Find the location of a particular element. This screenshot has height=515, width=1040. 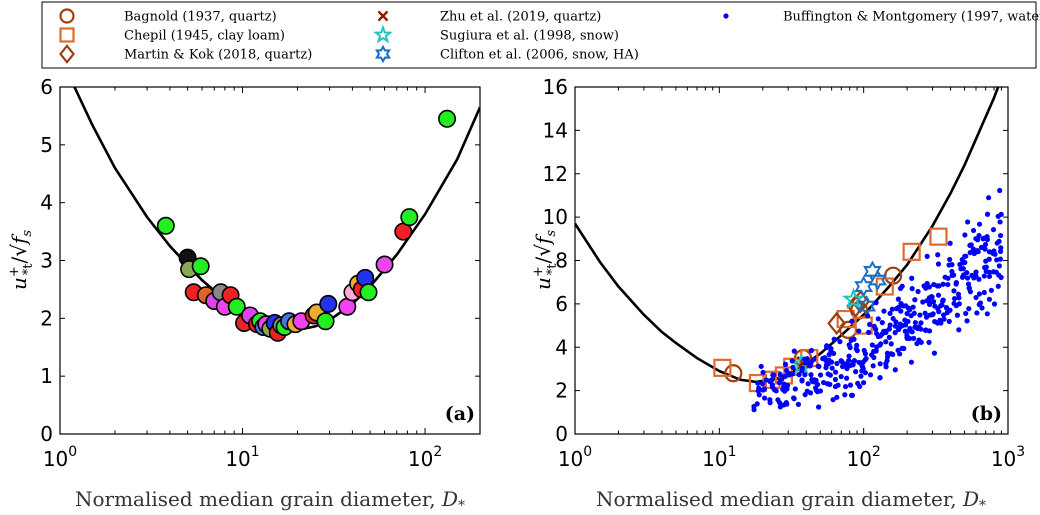

panel-b-point-circle is located at coordinates (733, 373).